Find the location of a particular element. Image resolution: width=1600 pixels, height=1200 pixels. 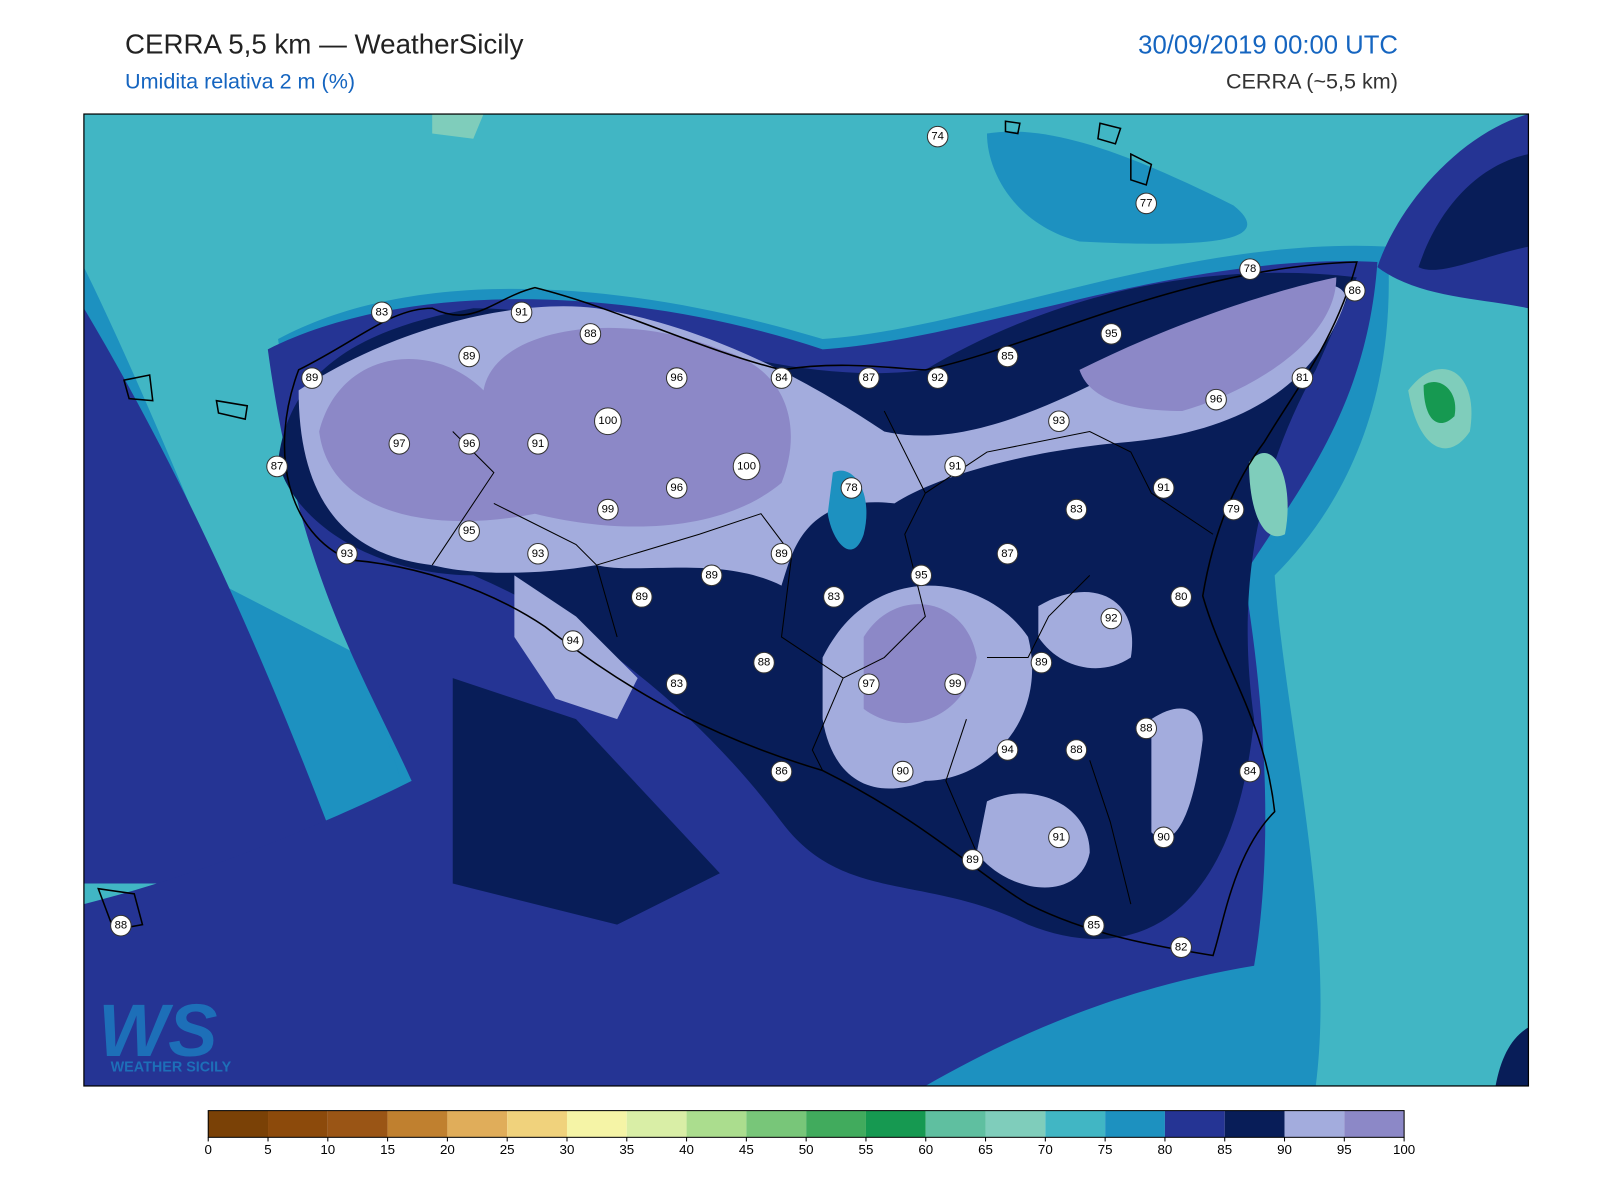

station: 83 is located at coordinates (382, 312).